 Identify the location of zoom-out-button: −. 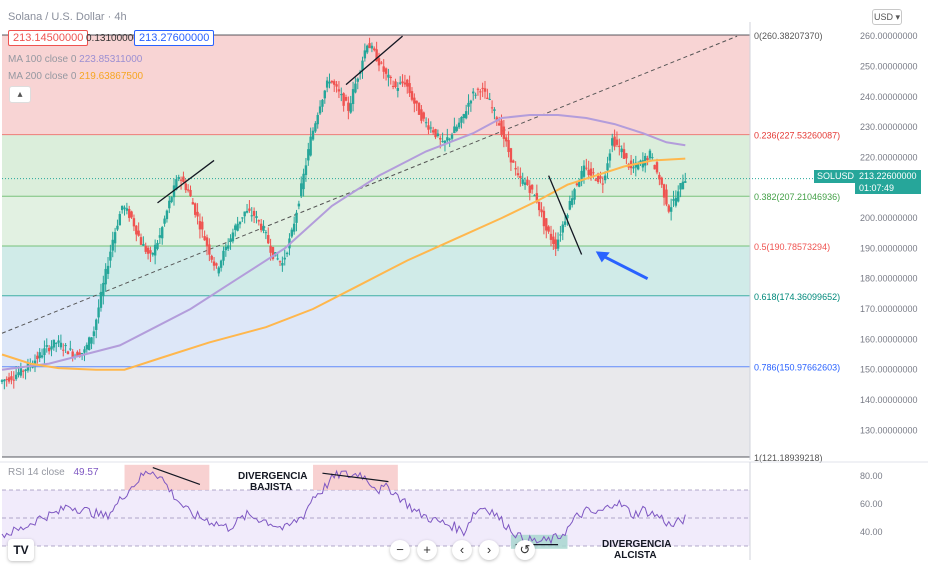
(400, 550).